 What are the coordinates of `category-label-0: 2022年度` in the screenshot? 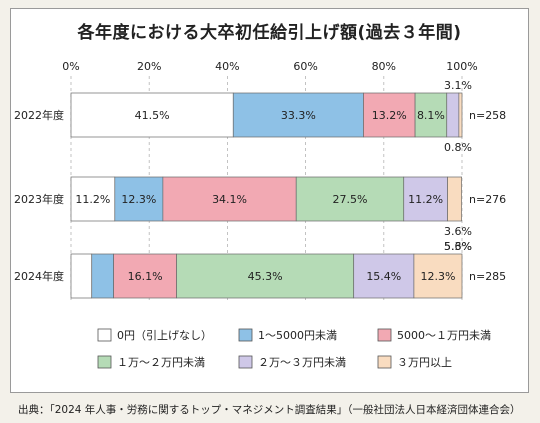 It's located at (39, 115).